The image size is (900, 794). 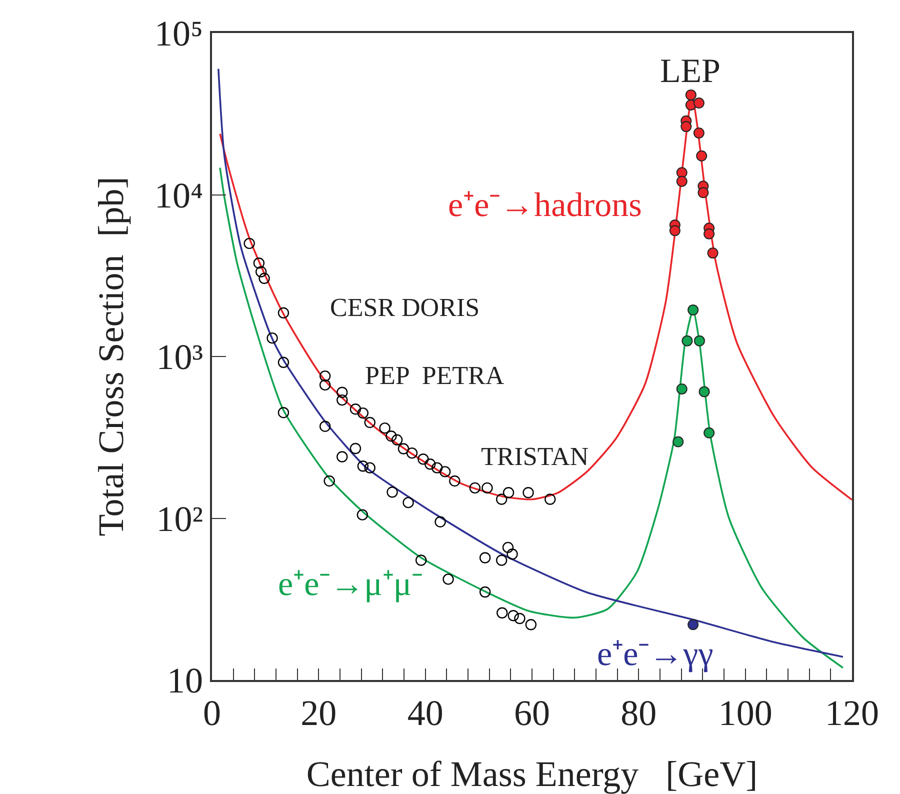 What do you see at coordinates (852, 712) in the screenshot?
I see `x-tick-label: 120` at bounding box center [852, 712].